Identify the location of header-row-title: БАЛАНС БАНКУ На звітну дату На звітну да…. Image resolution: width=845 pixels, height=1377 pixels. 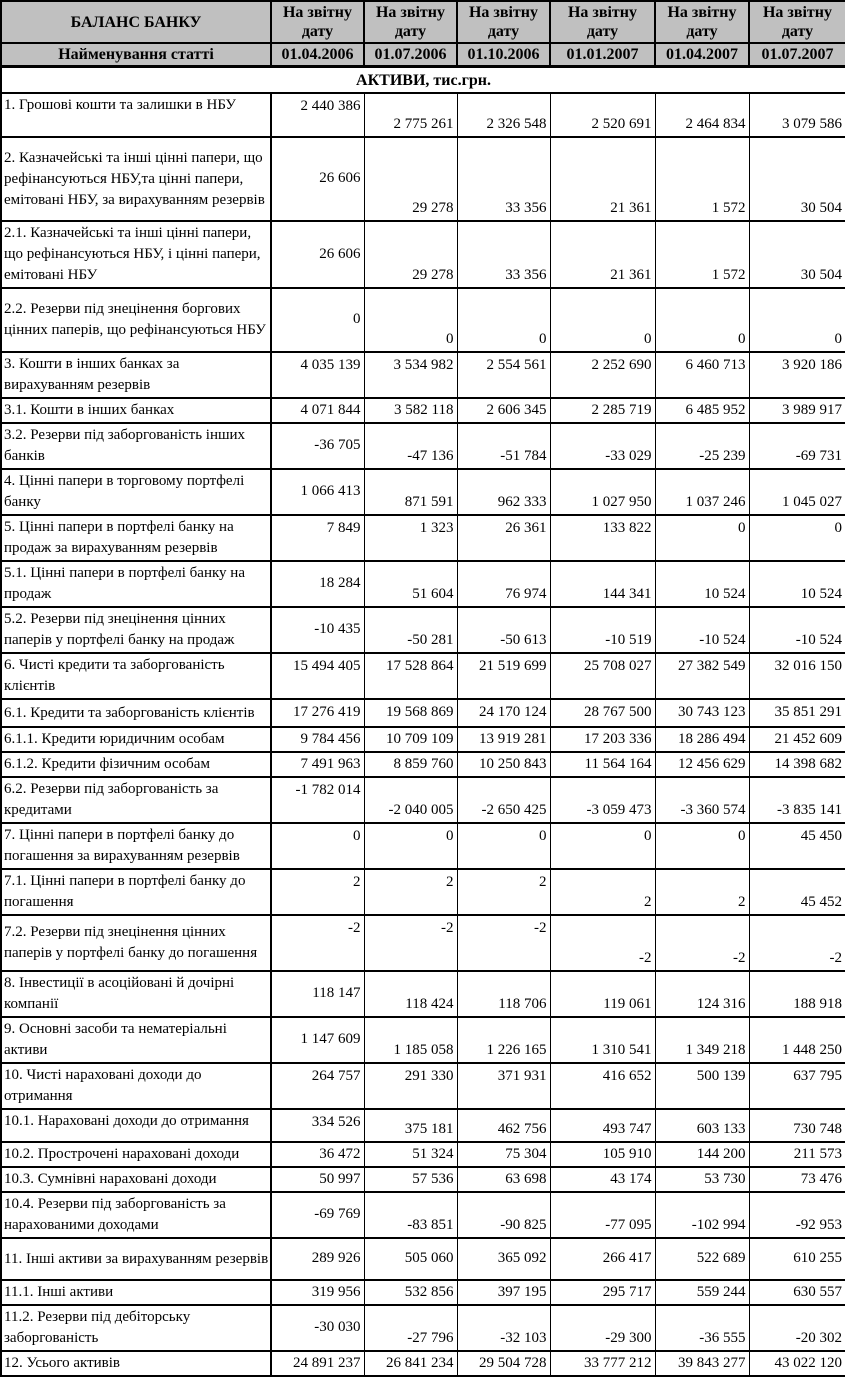
(422, 22).